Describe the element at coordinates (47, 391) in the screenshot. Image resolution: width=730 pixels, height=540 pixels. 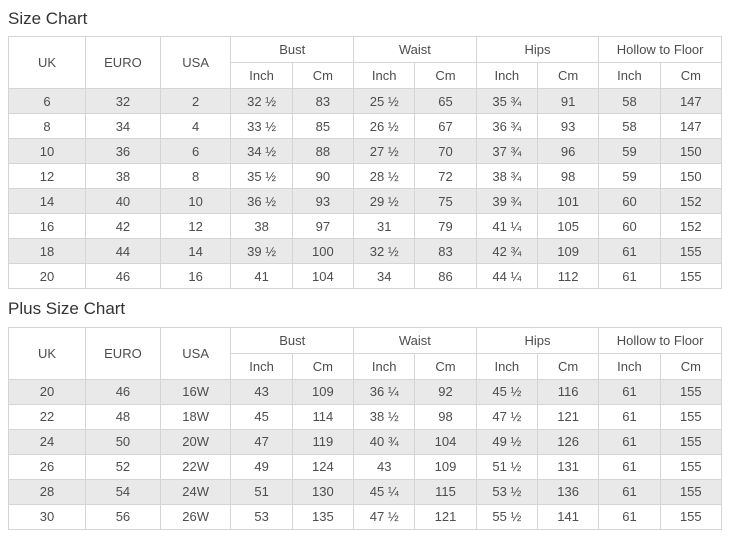
I see `data-cell: 20` at that location.